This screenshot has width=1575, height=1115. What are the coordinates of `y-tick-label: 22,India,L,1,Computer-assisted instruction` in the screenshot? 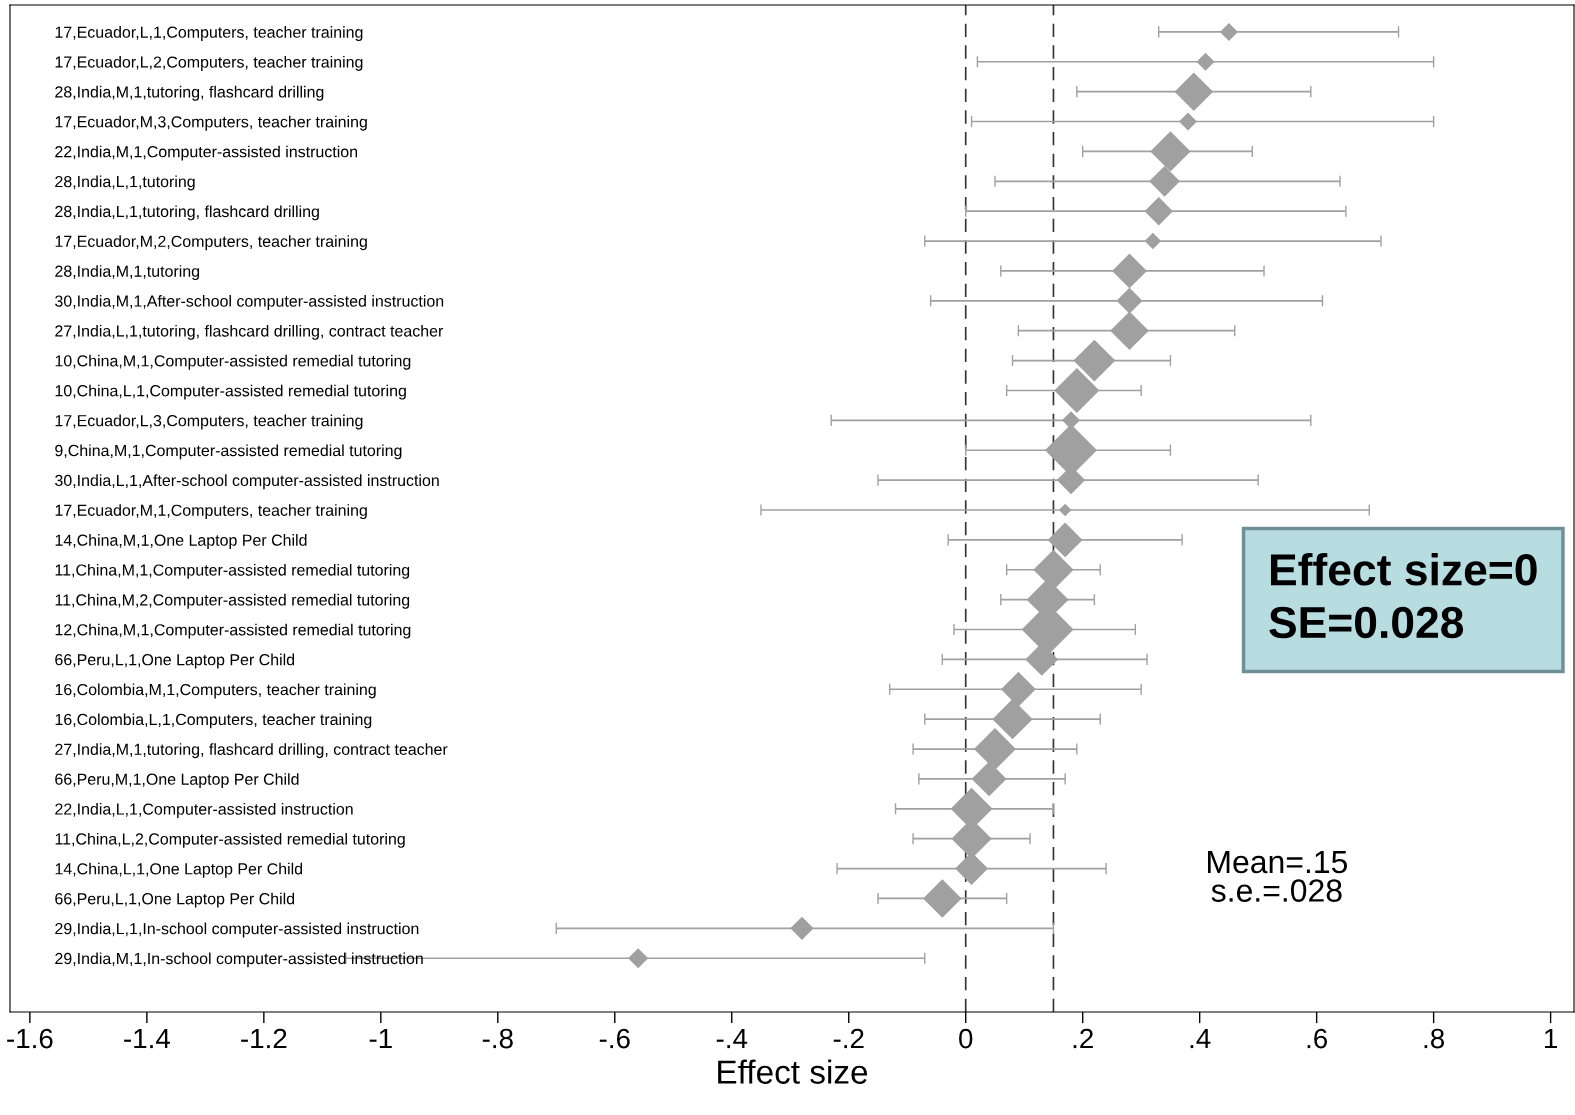 It's located at (204, 810).